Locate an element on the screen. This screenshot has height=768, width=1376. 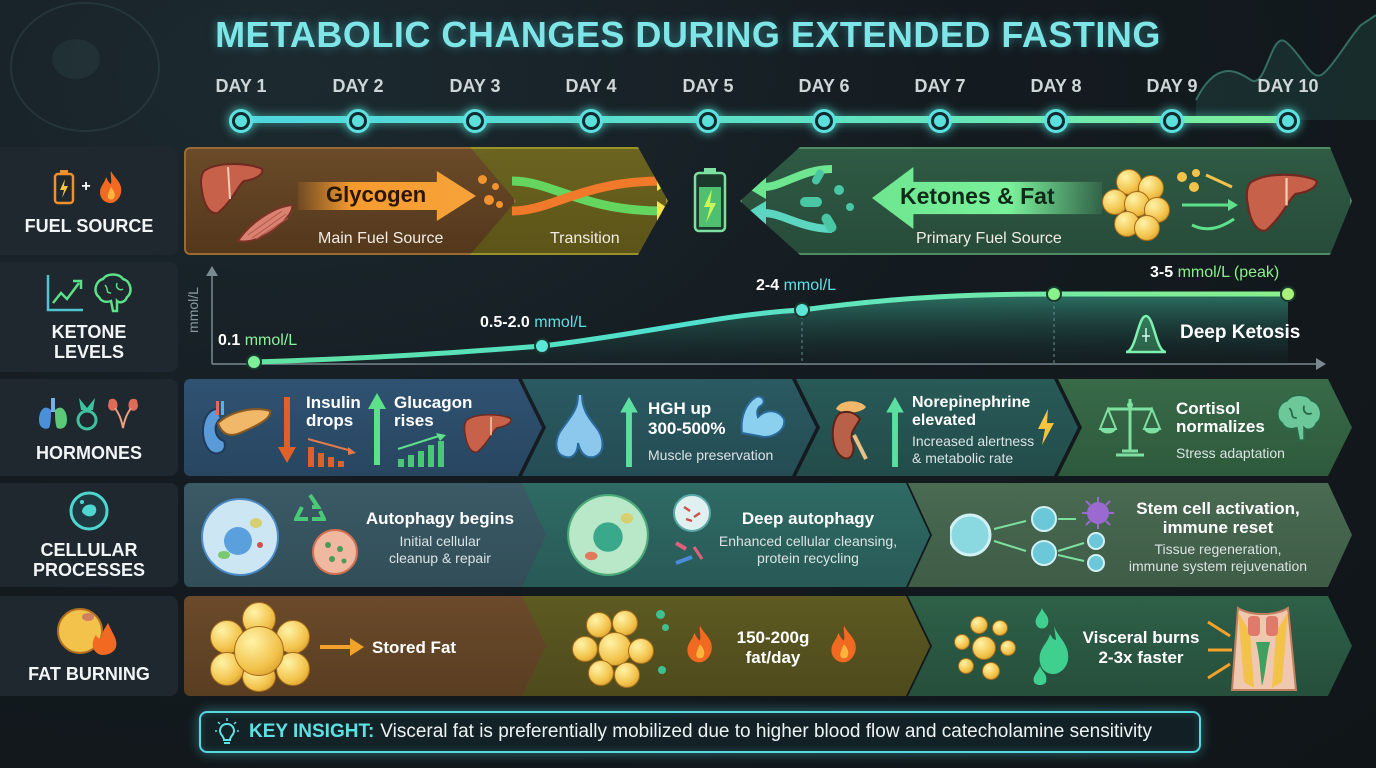
protein-fragments-icon is located at coordinates (690, 554).